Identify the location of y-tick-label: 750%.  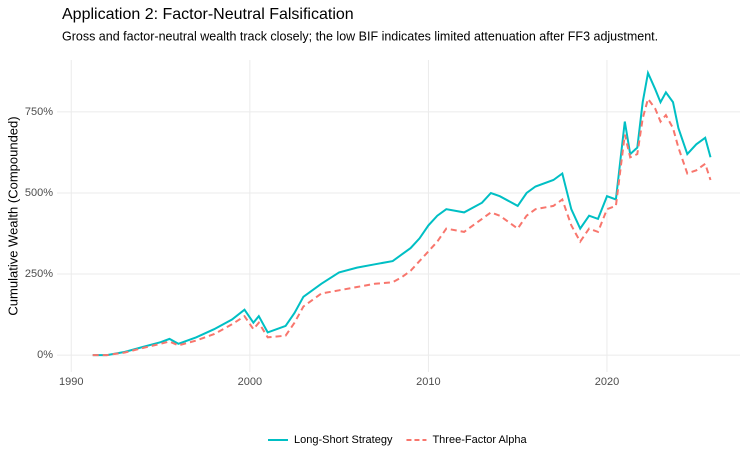
(39, 112).